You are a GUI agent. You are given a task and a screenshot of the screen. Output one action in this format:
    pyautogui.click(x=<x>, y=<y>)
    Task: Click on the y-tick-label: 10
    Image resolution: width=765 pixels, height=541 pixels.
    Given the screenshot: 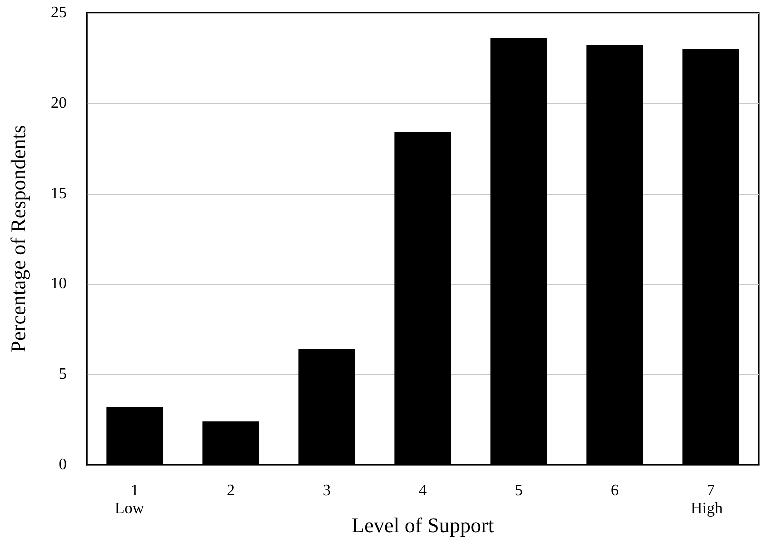 What is the action you would take?
    pyautogui.click(x=59, y=284)
    